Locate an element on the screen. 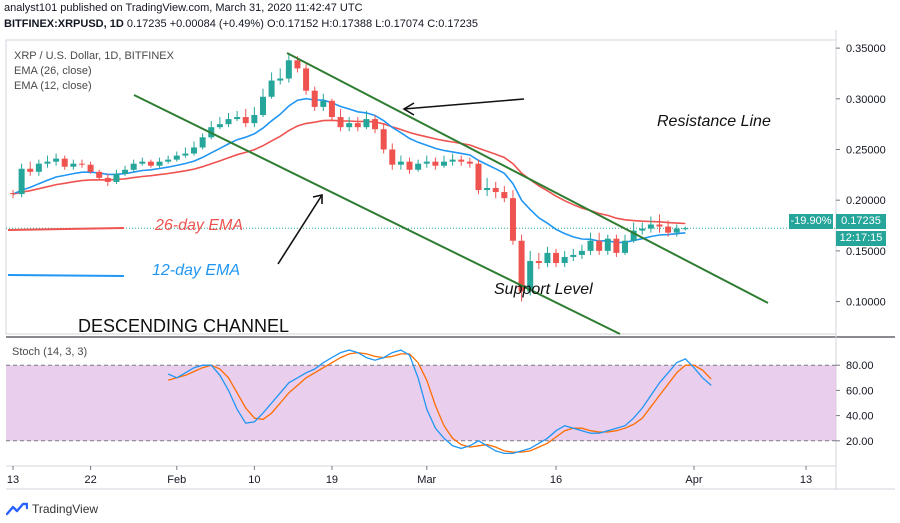 The width and height of the screenshot is (900, 523). footer-brand: TradingView is located at coordinates (65, 509).